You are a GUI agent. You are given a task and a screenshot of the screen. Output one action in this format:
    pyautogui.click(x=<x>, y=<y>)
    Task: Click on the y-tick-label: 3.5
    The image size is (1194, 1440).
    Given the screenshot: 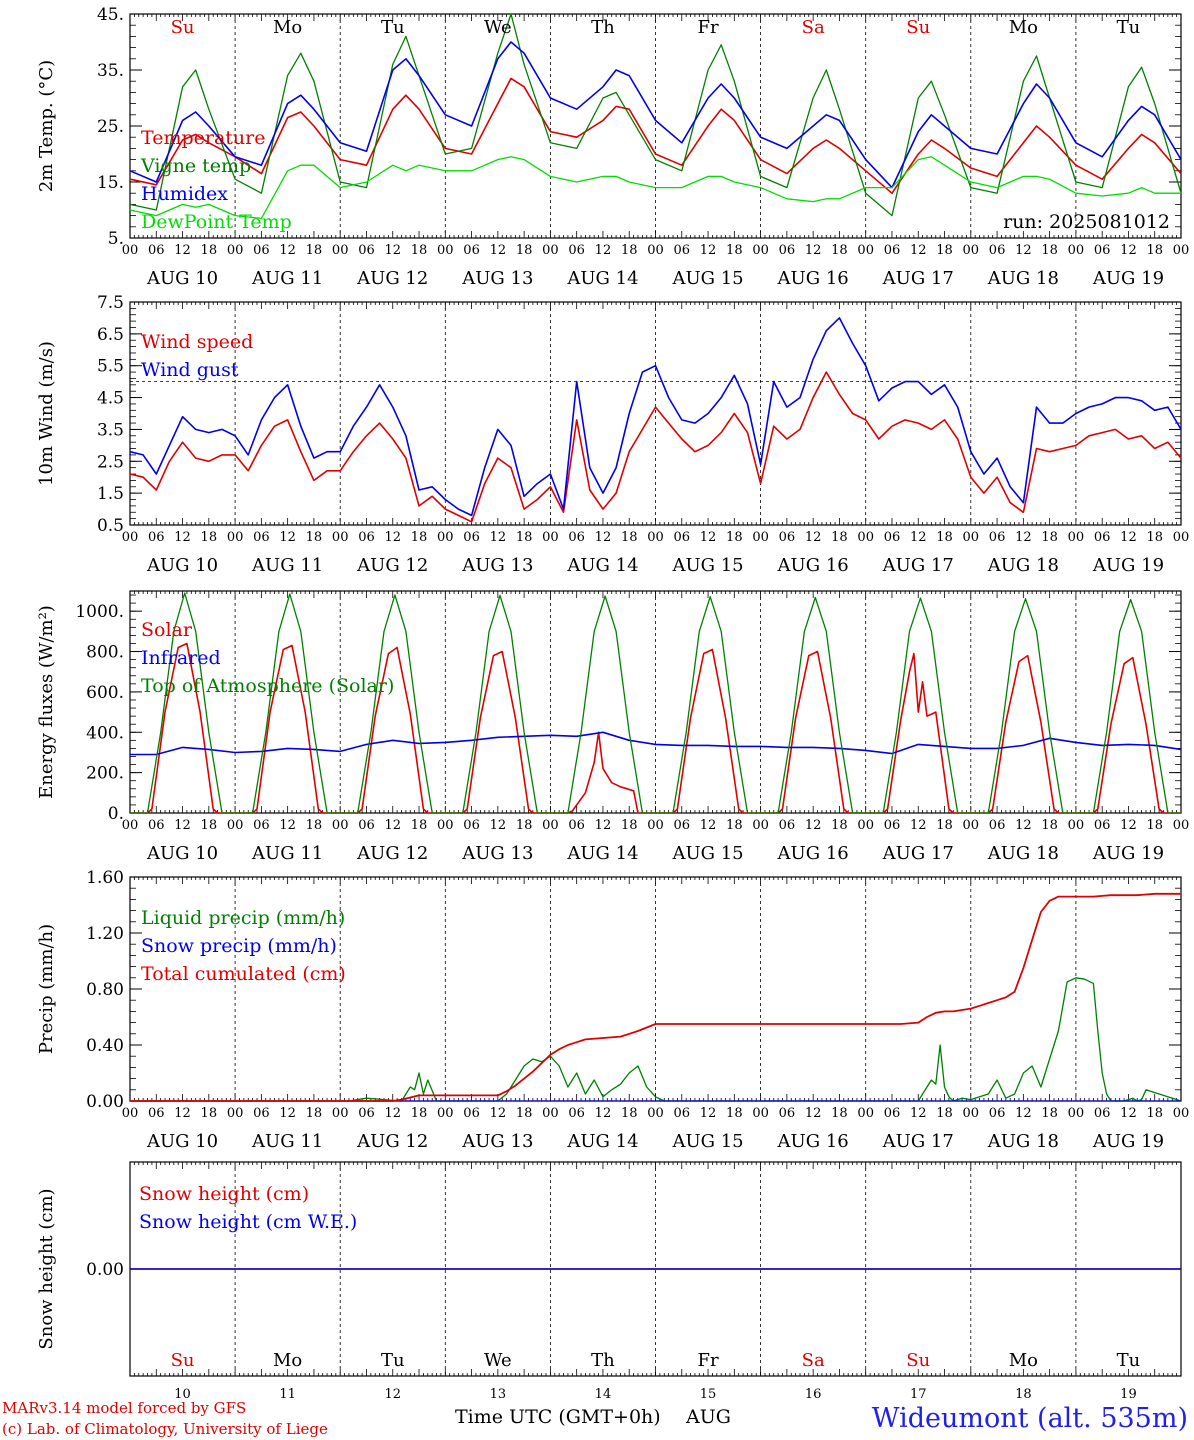 What is the action you would take?
    pyautogui.click(x=110, y=430)
    